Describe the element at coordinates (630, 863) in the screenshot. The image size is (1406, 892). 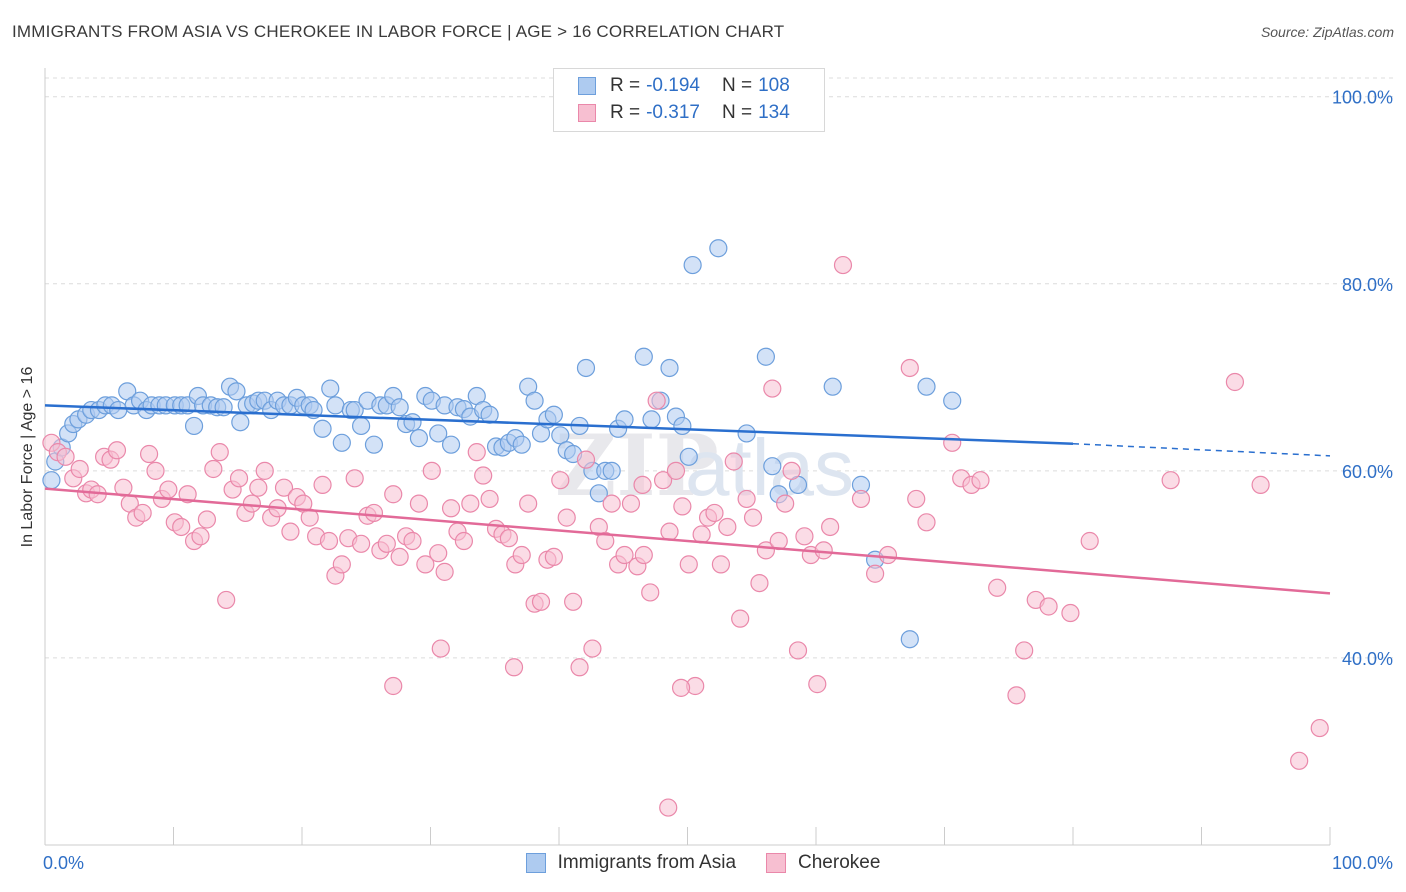
I see `legend-item-asia: Immigrants from Asia` at that location.